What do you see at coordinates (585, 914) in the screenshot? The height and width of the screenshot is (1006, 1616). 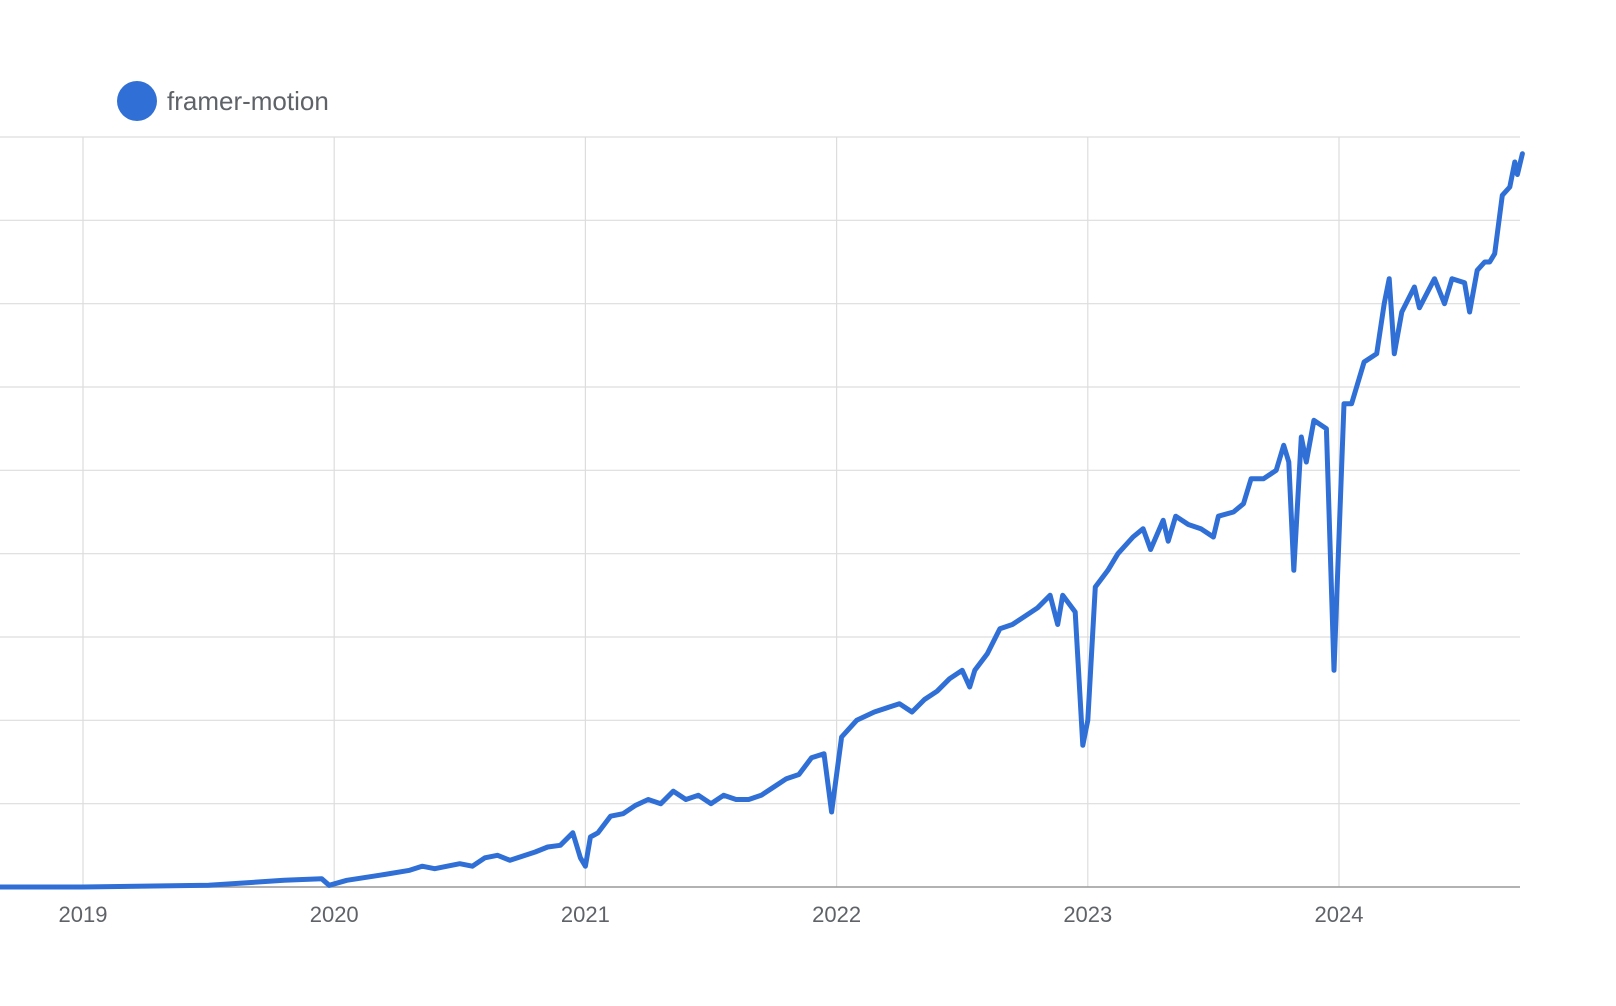 I see `x-tick-label: 2021` at bounding box center [585, 914].